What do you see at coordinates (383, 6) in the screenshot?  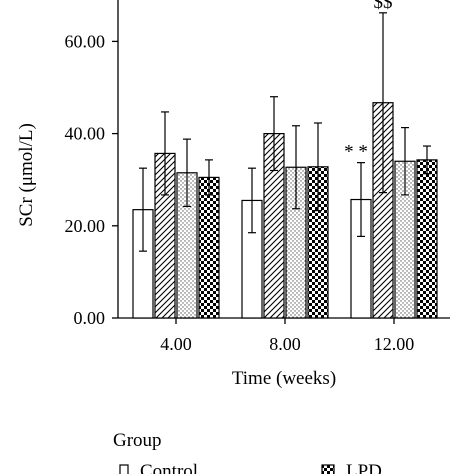 I see `significance-annotation: $$` at bounding box center [383, 6].